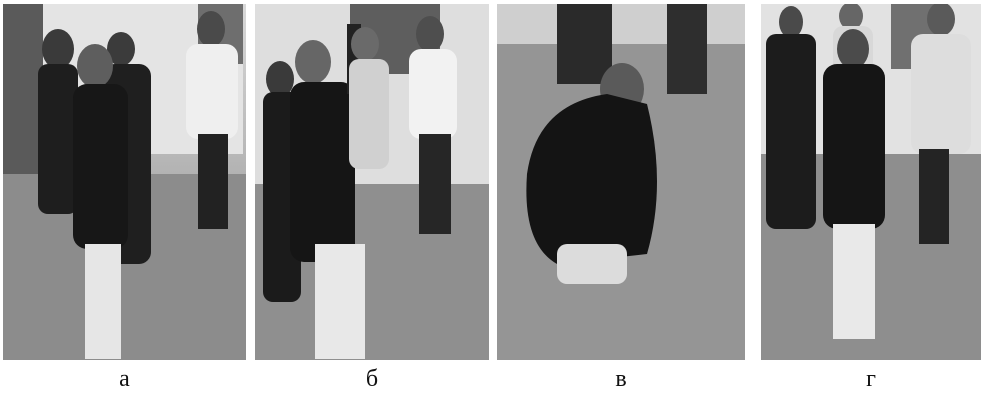 This screenshot has height=397, width=982. I want to click on panel-label-c: в, so click(621, 379).